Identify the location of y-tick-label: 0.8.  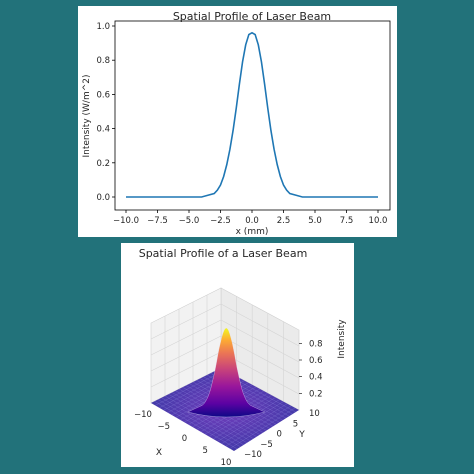
(103, 61).